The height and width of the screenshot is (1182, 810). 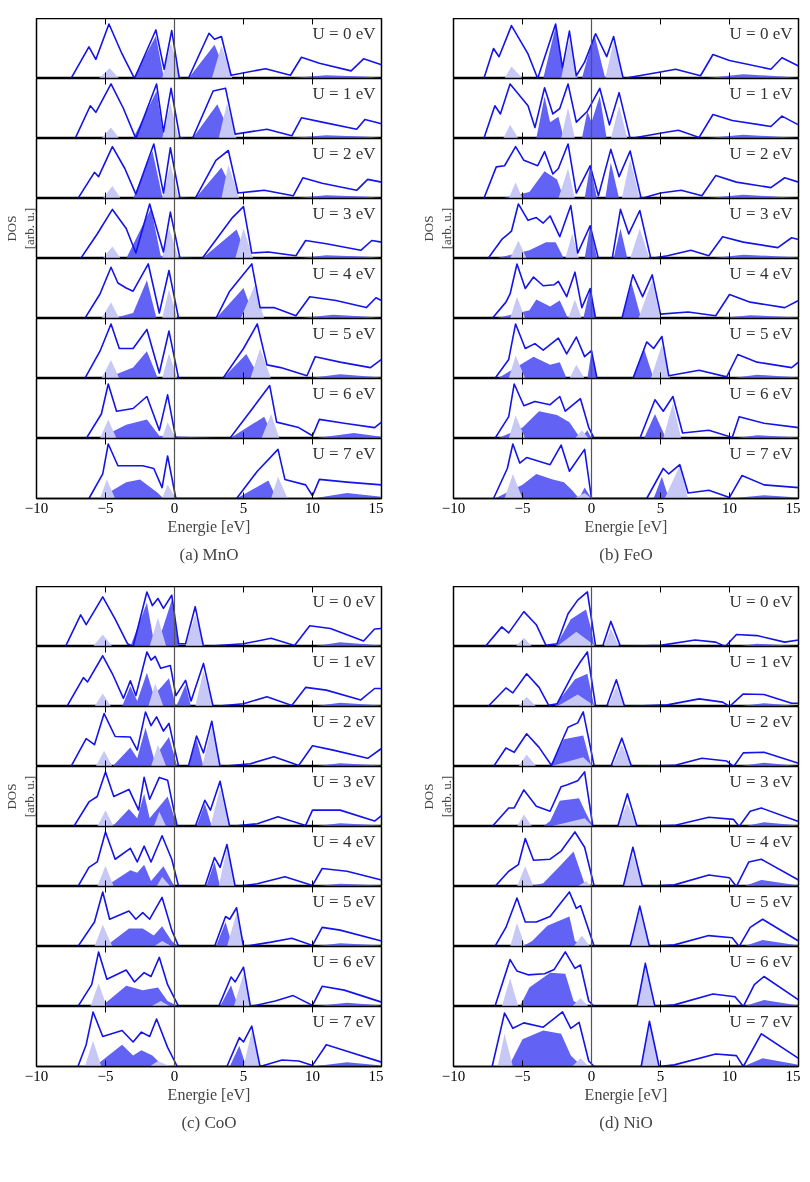 I want to click on text: (d) NiO, so click(x=626, y=1122).